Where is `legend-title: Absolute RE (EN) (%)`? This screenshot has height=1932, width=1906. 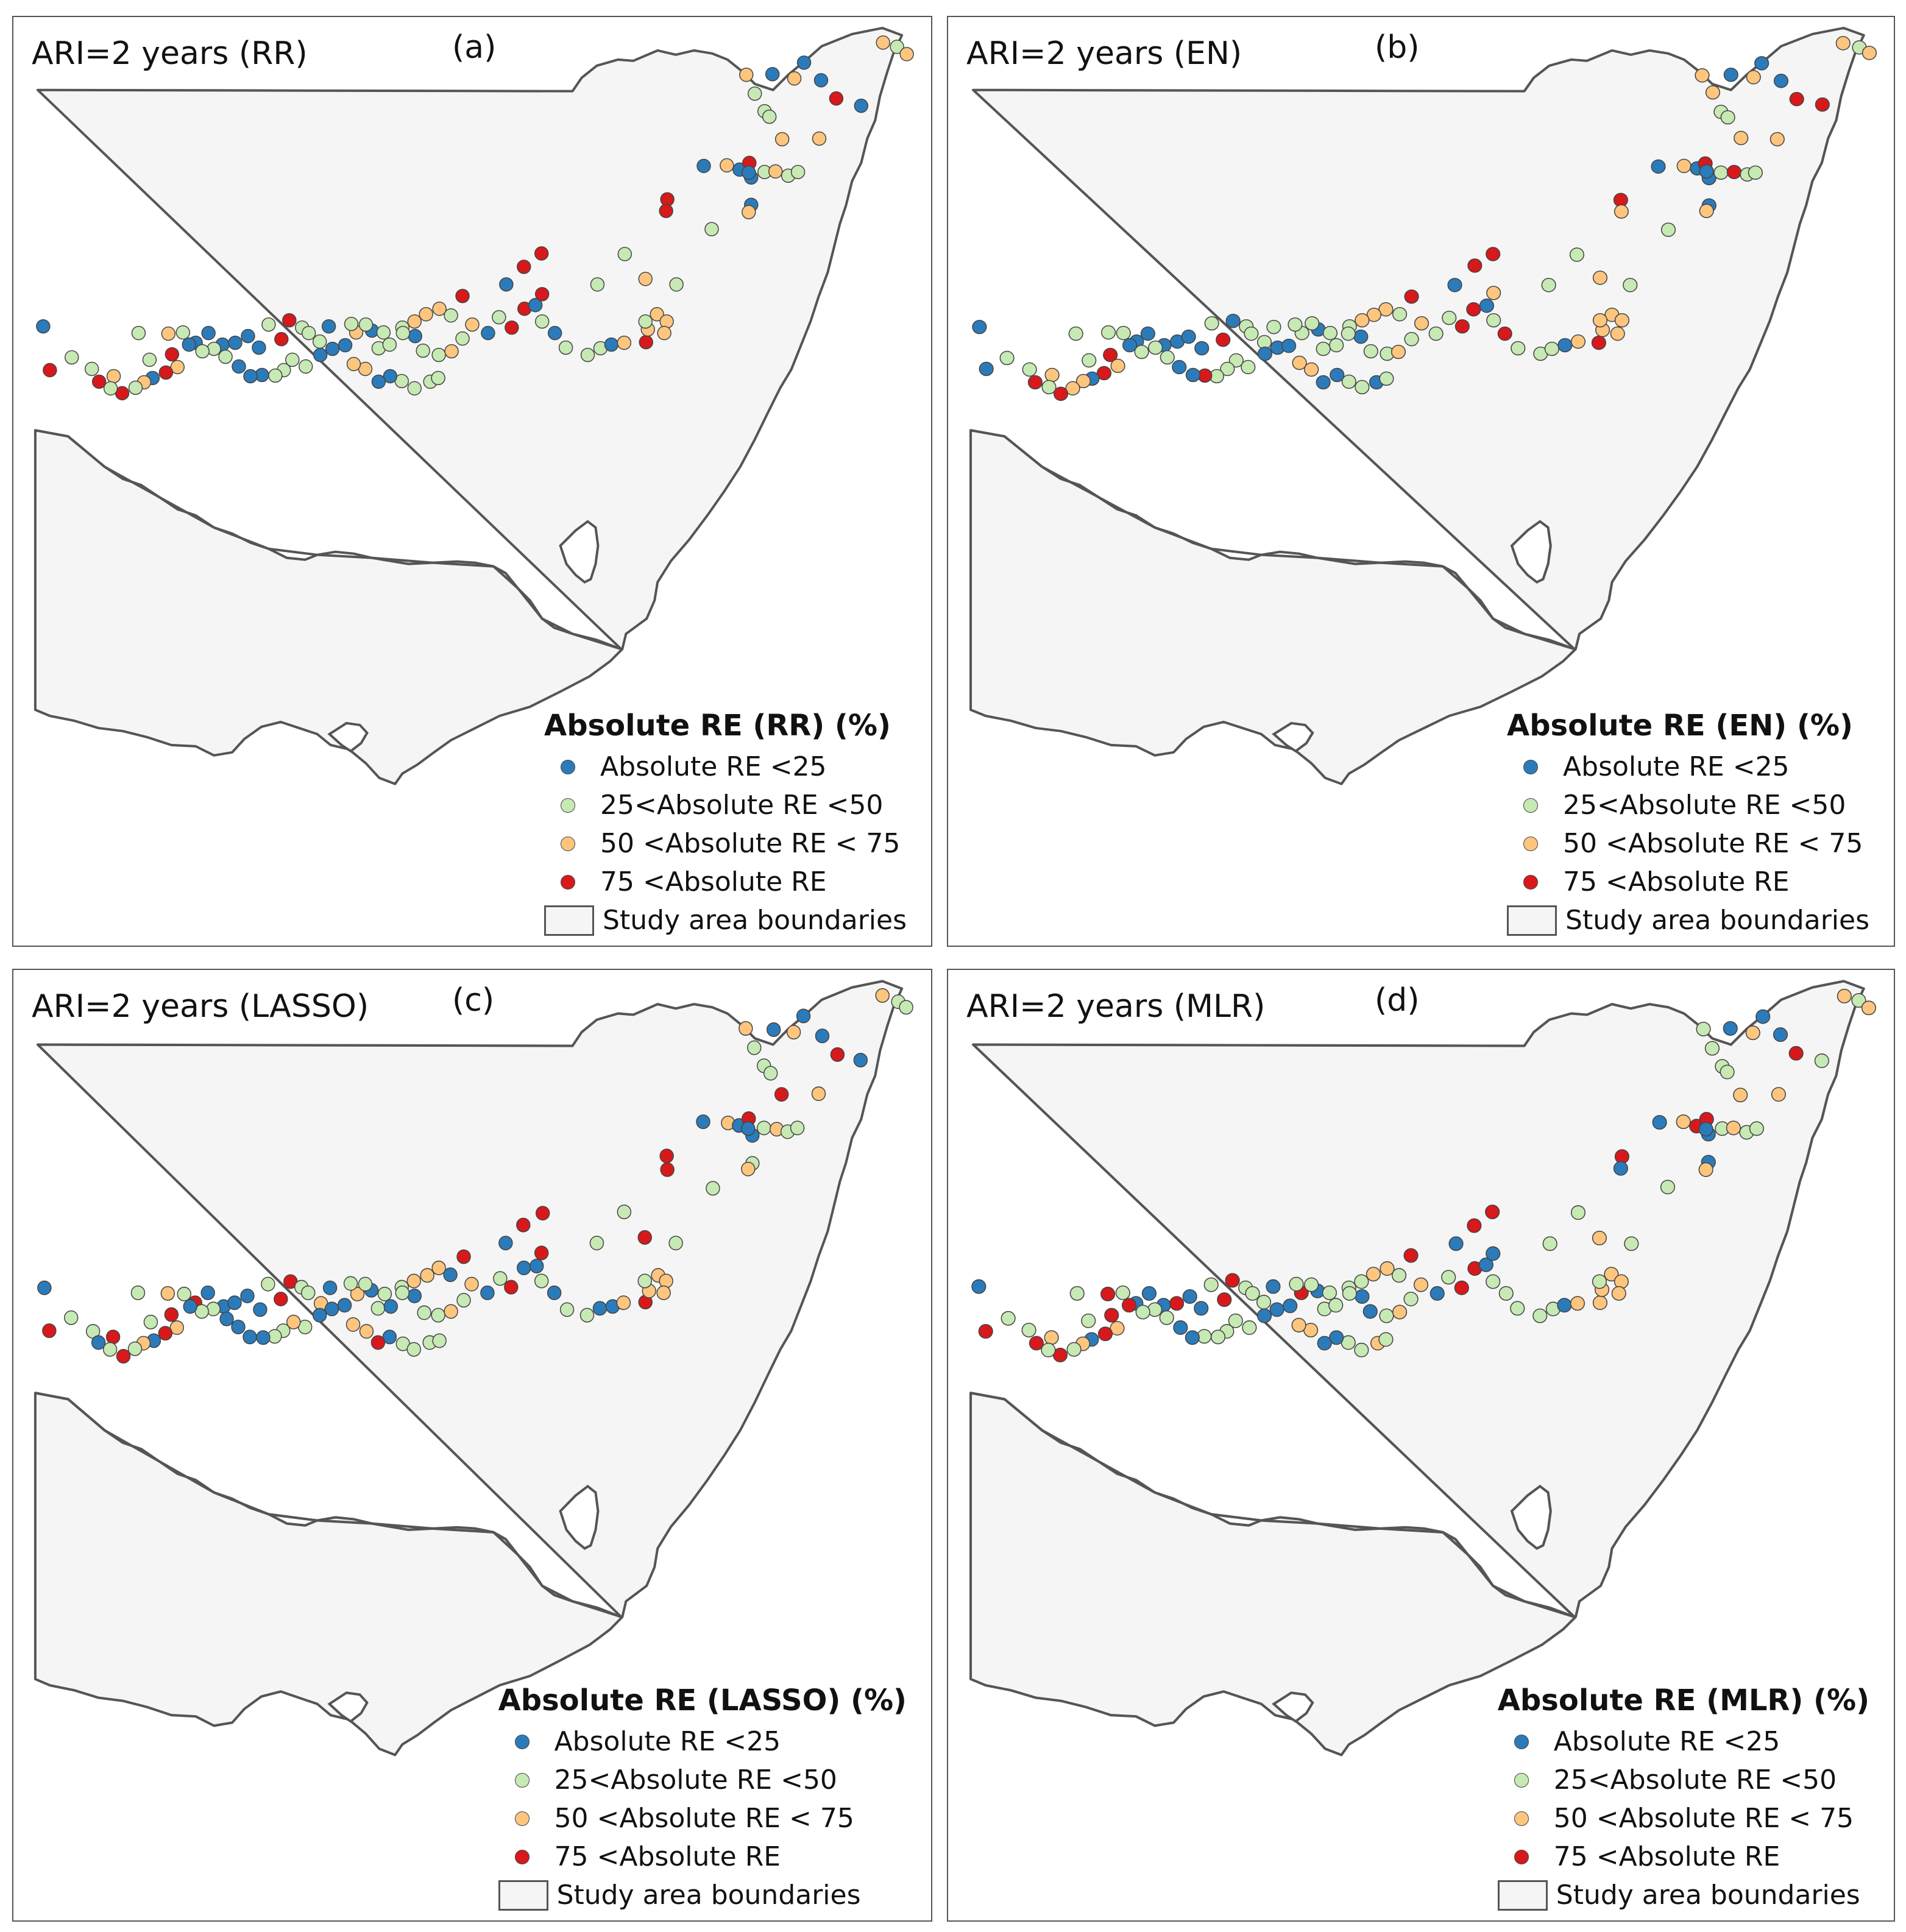 legend-title: Absolute RE (EN) (%) is located at coordinates (1680, 726).